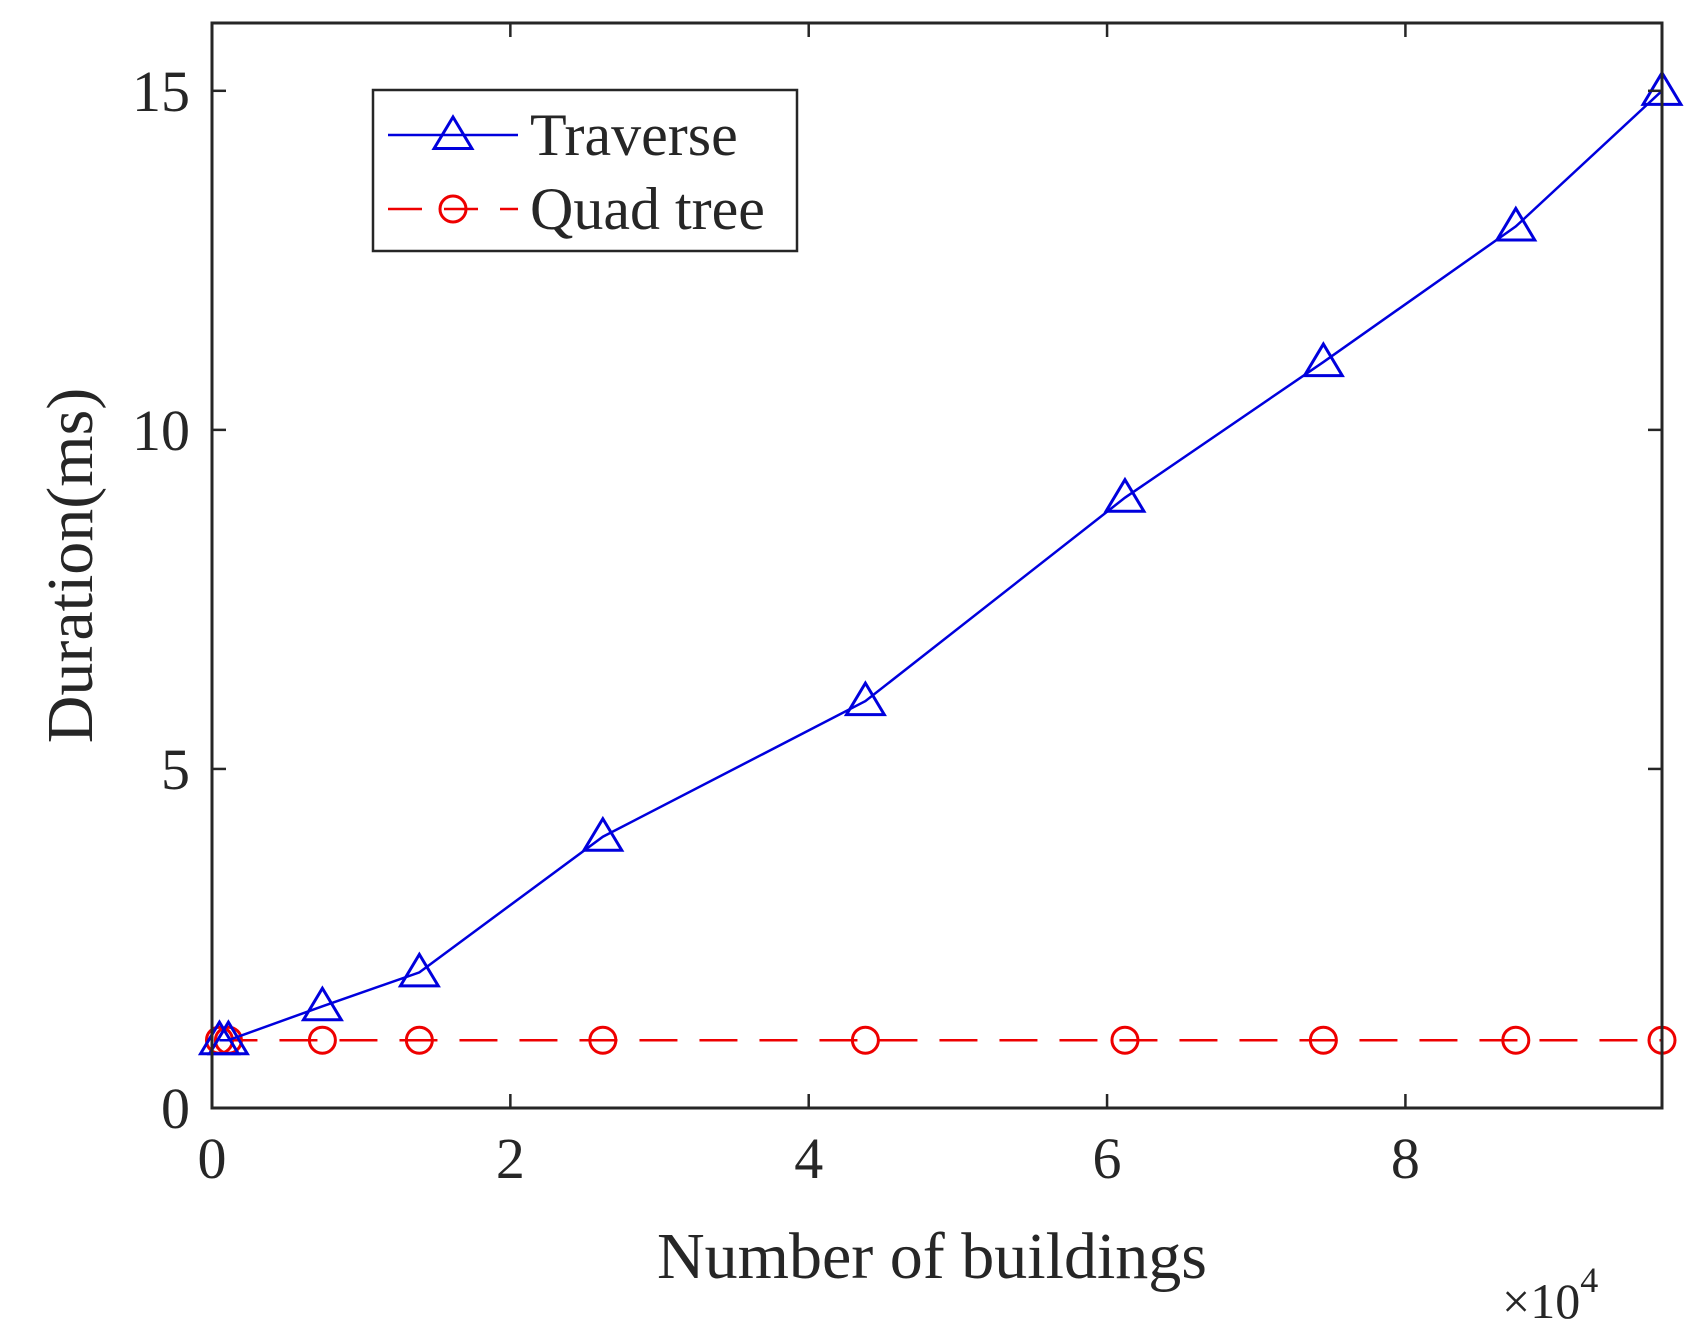 The height and width of the screenshot is (1339, 1687). I want to click on legend-item: Quad tree, so click(576, 209).